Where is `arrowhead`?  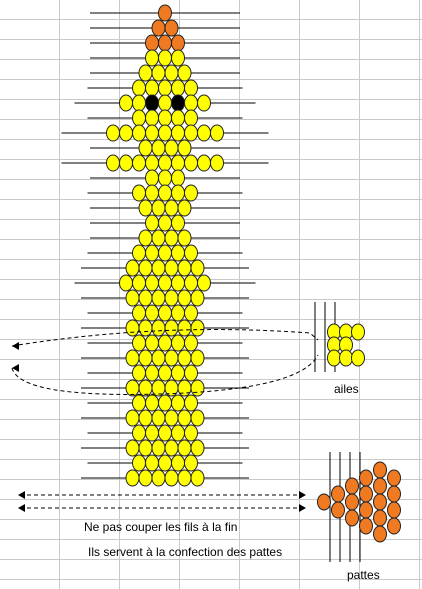 arrowhead is located at coordinates (15, 346).